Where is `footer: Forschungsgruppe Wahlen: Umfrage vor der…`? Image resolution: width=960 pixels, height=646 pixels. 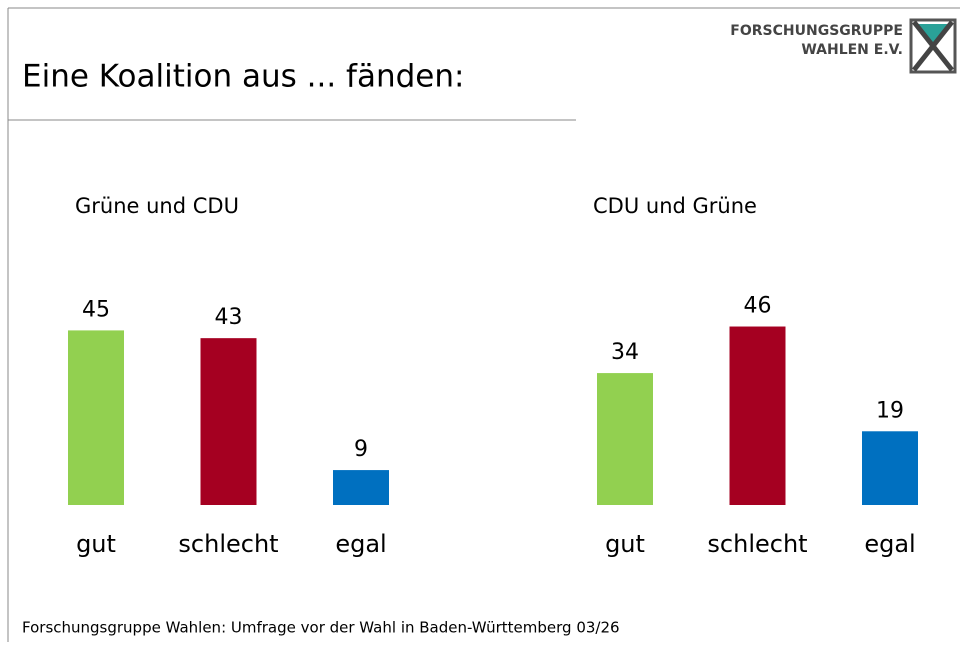
footer: Forschungsgruppe Wahlen: Umfrage vor der… is located at coordinates (321, 628).